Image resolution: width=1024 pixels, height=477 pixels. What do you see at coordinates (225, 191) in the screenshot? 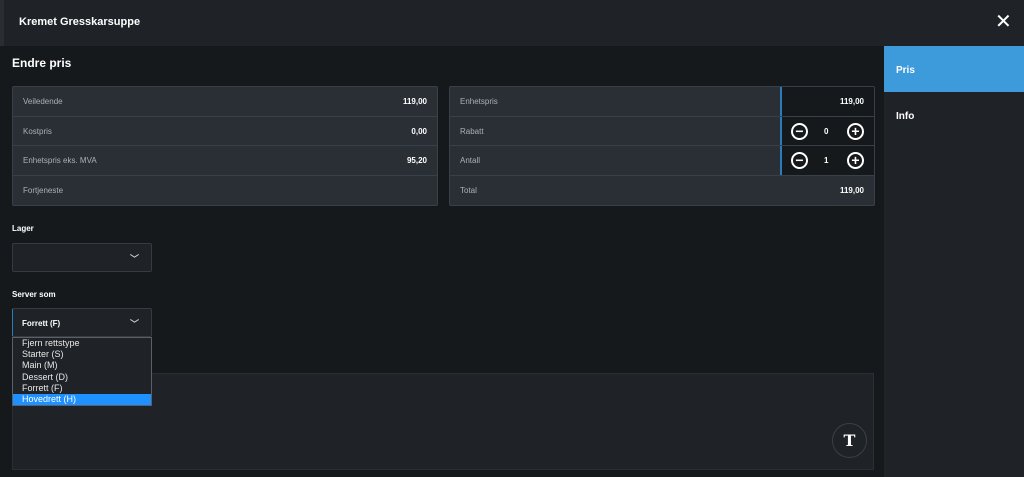
I see `table-row: Fortjeneste` at bounding box center [225, 191].